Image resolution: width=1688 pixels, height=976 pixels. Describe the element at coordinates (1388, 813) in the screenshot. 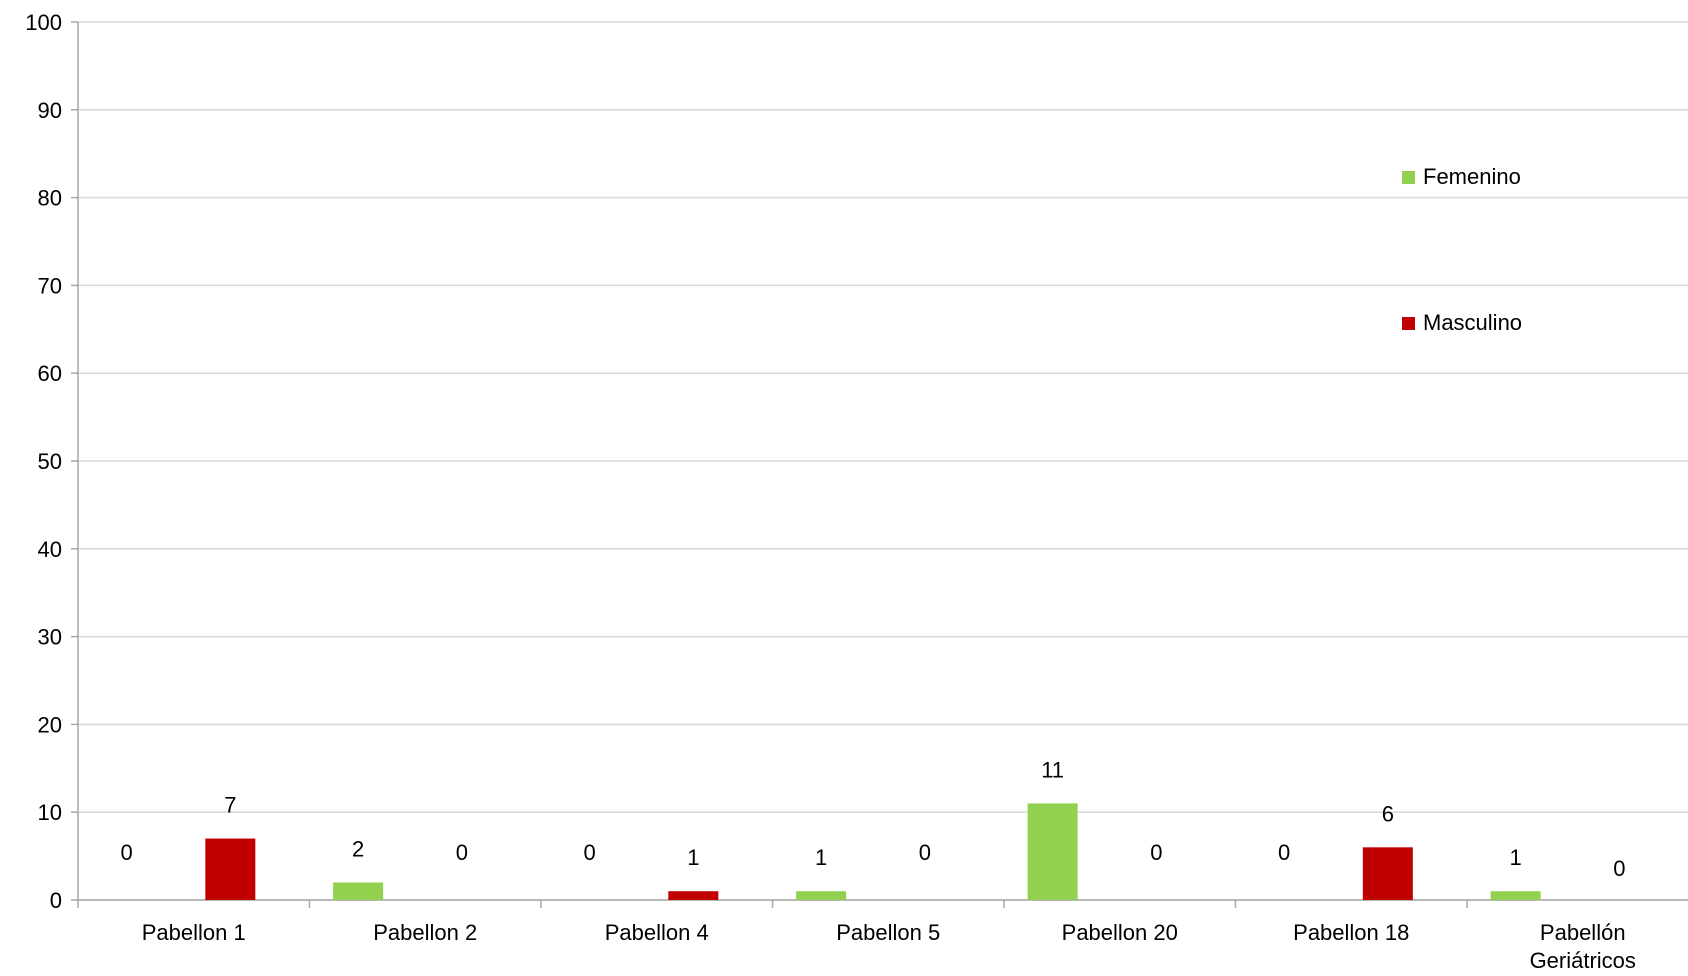

I see `data-label: 6` at that location.